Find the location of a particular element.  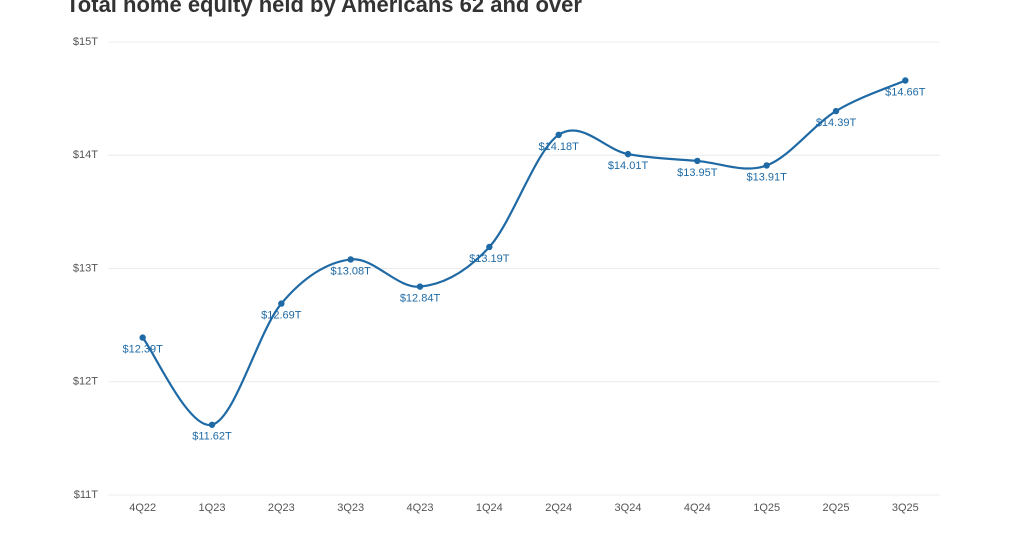

x-tick-label: 2Q24 is located at coordinates (558, 508).